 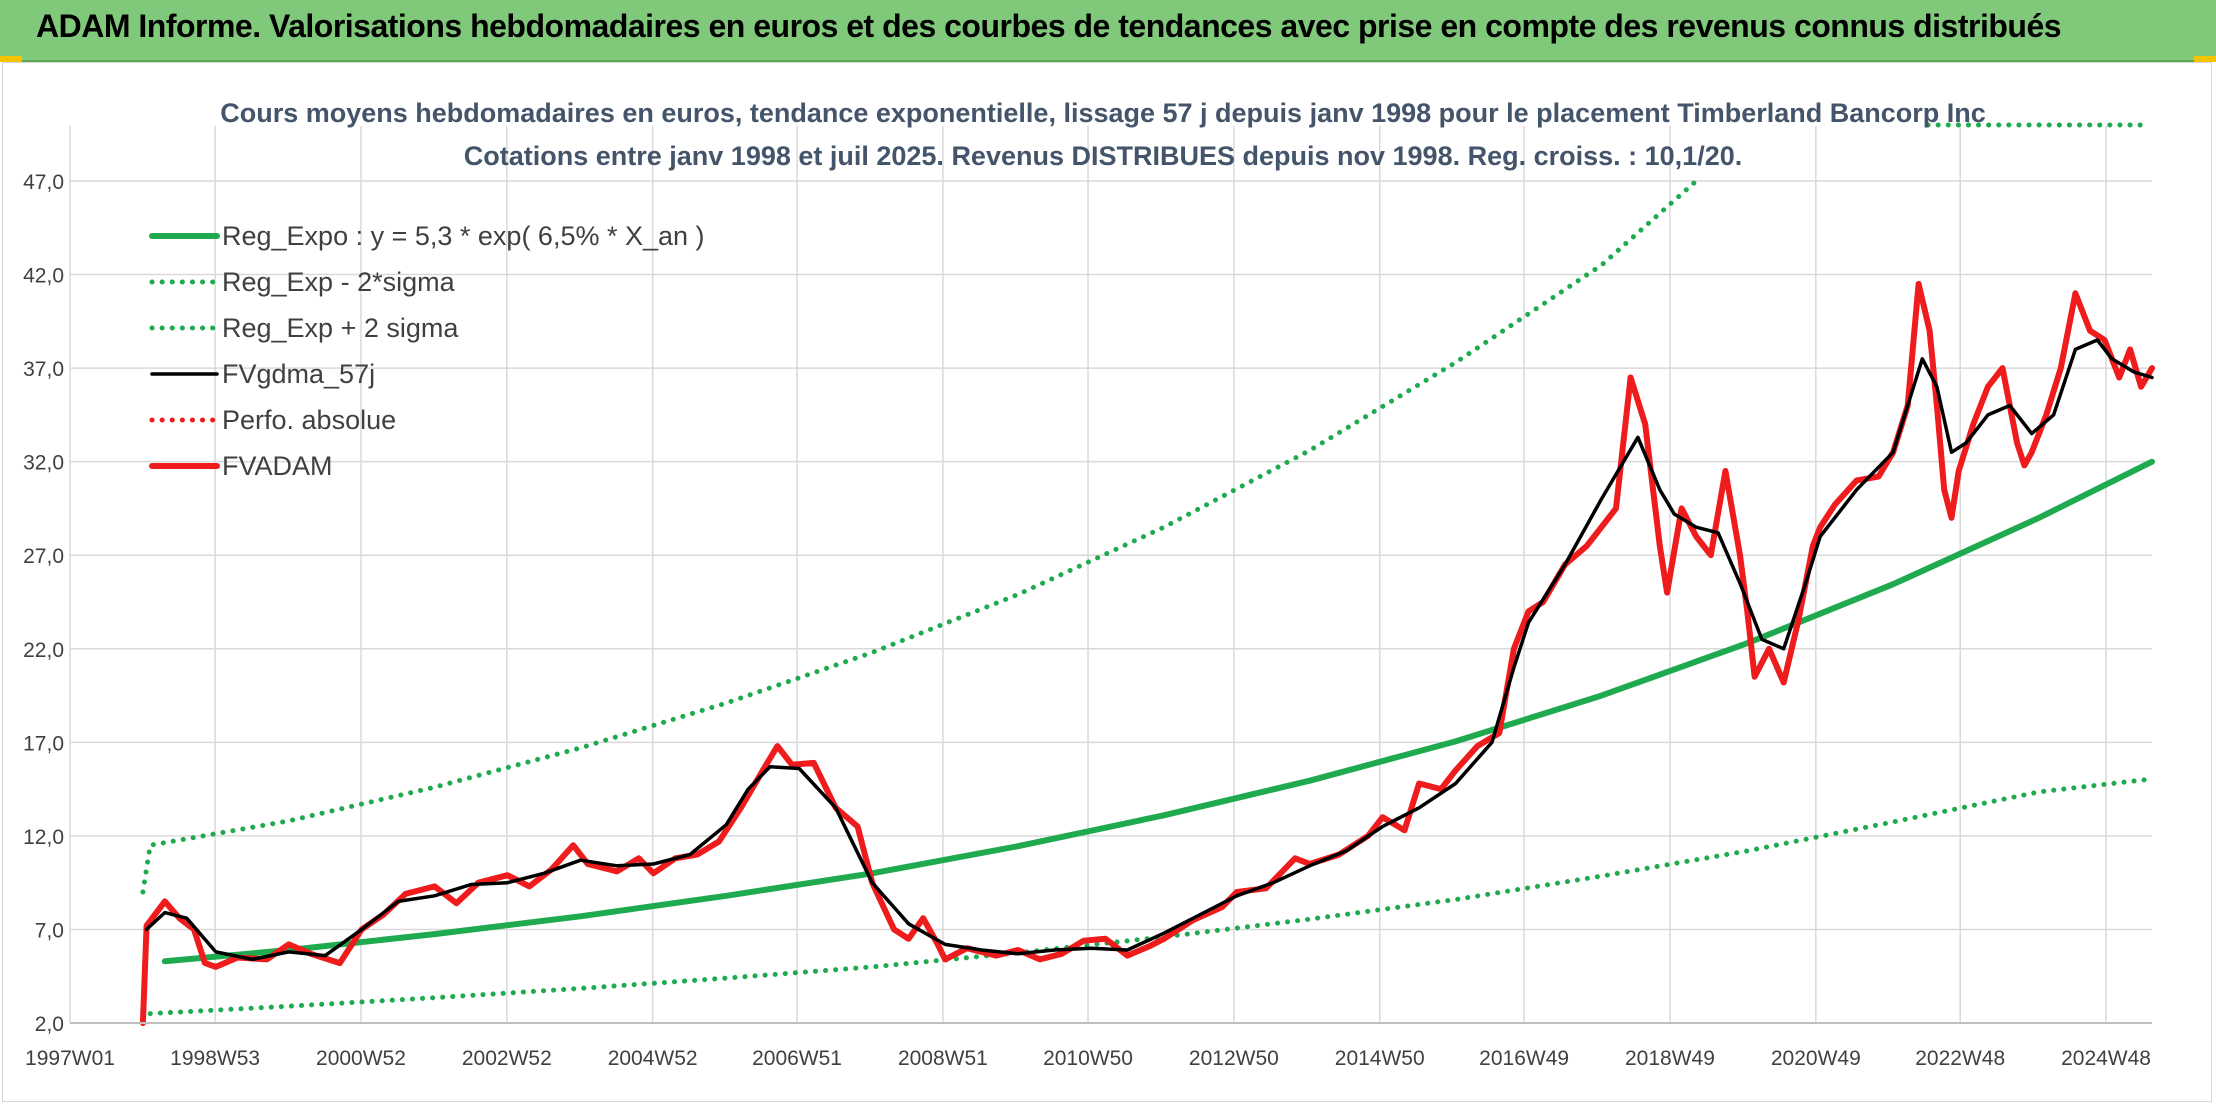 I want to click on x-tick-label: 2024W48, so click(x=2106, y=1058).